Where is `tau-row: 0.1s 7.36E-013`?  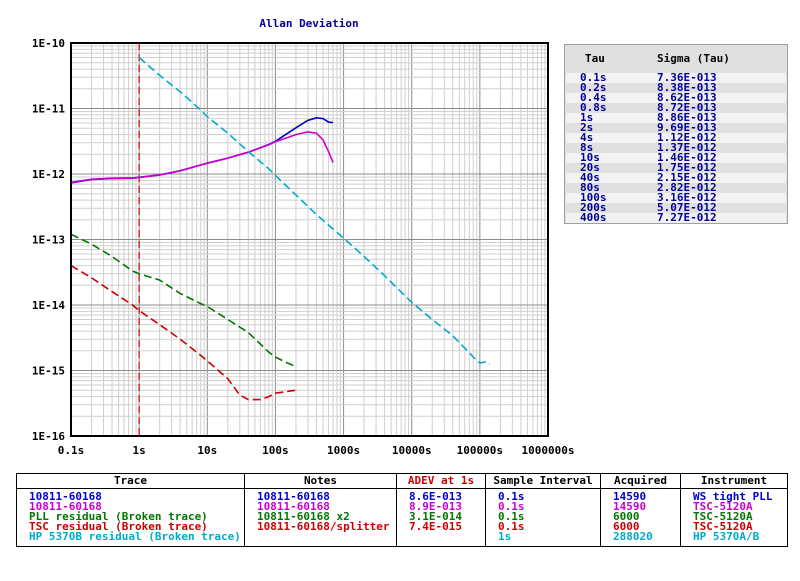 tau-row: 0.1s 7.36E-013 is located at coordinates (676, 77).